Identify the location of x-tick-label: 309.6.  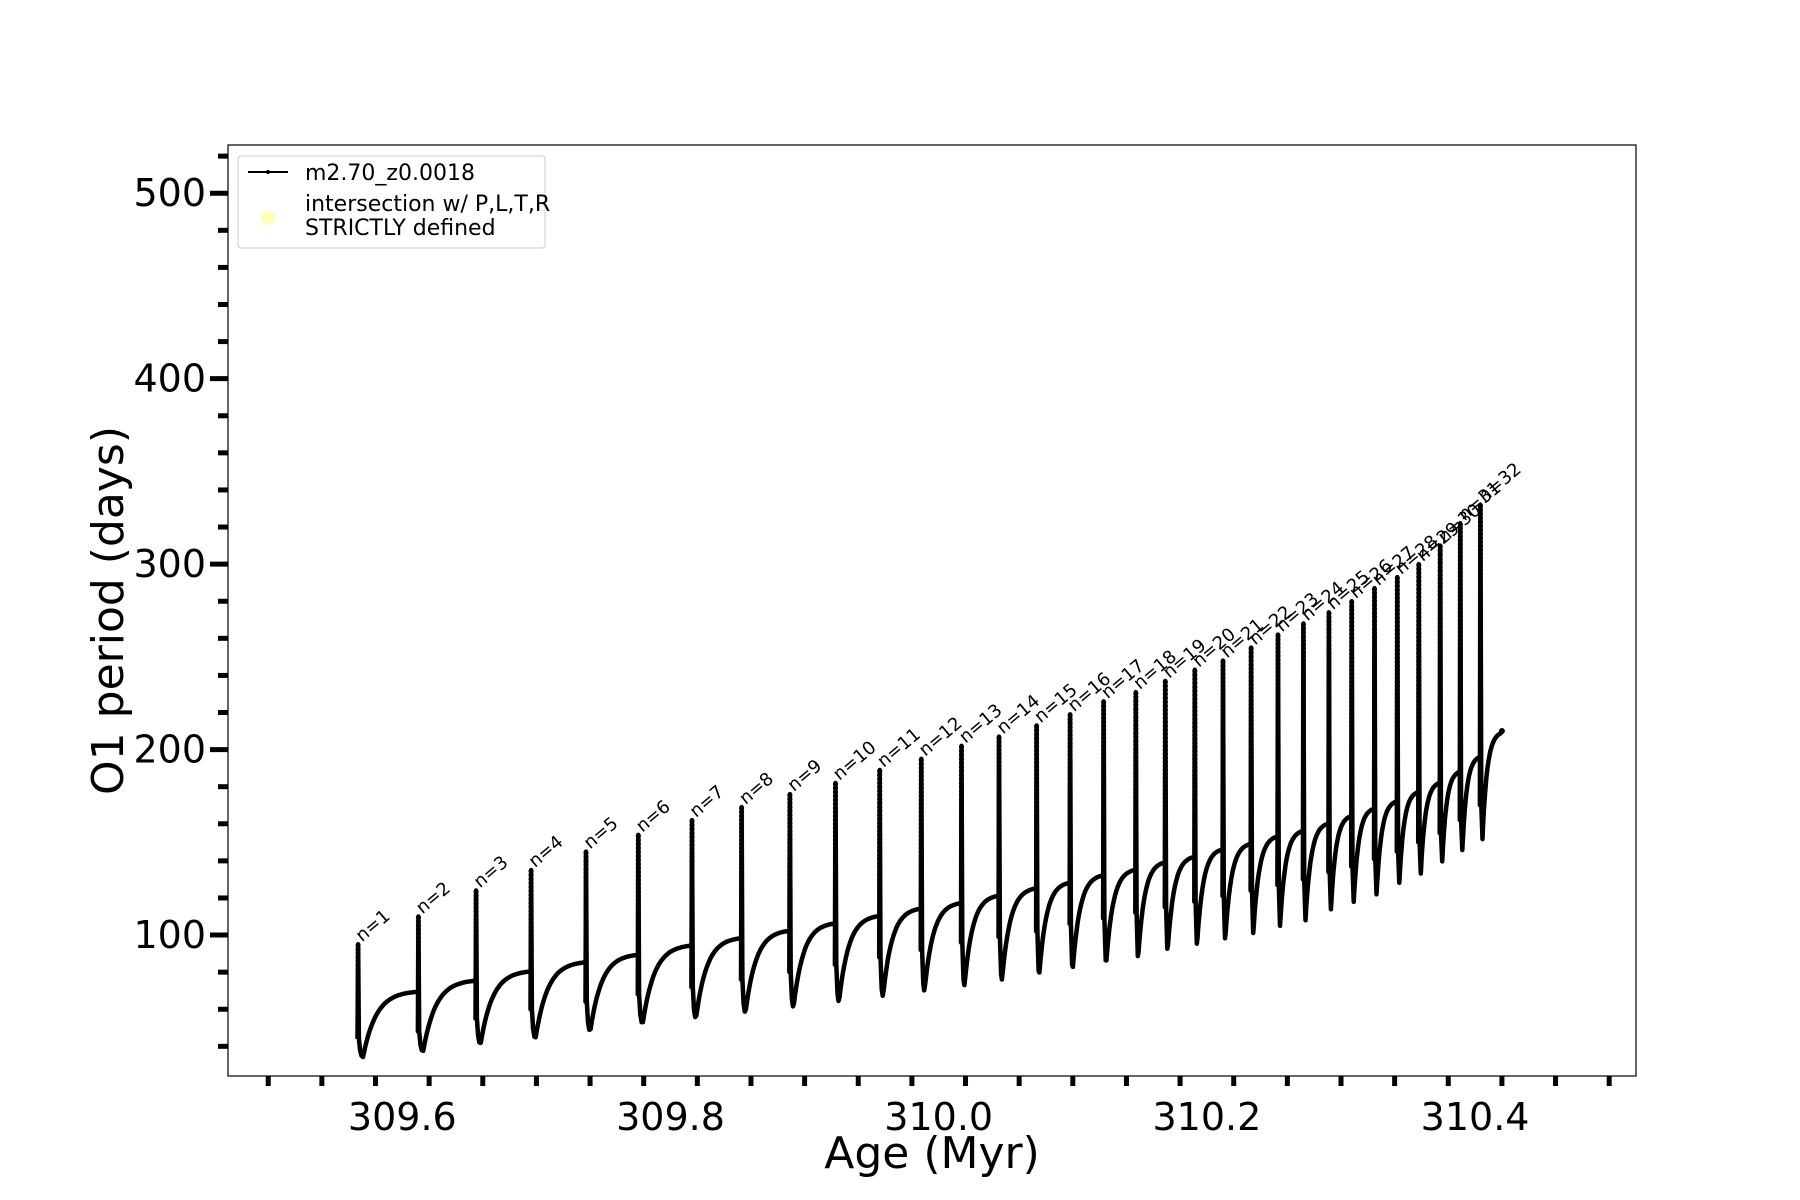
(402, 1117).